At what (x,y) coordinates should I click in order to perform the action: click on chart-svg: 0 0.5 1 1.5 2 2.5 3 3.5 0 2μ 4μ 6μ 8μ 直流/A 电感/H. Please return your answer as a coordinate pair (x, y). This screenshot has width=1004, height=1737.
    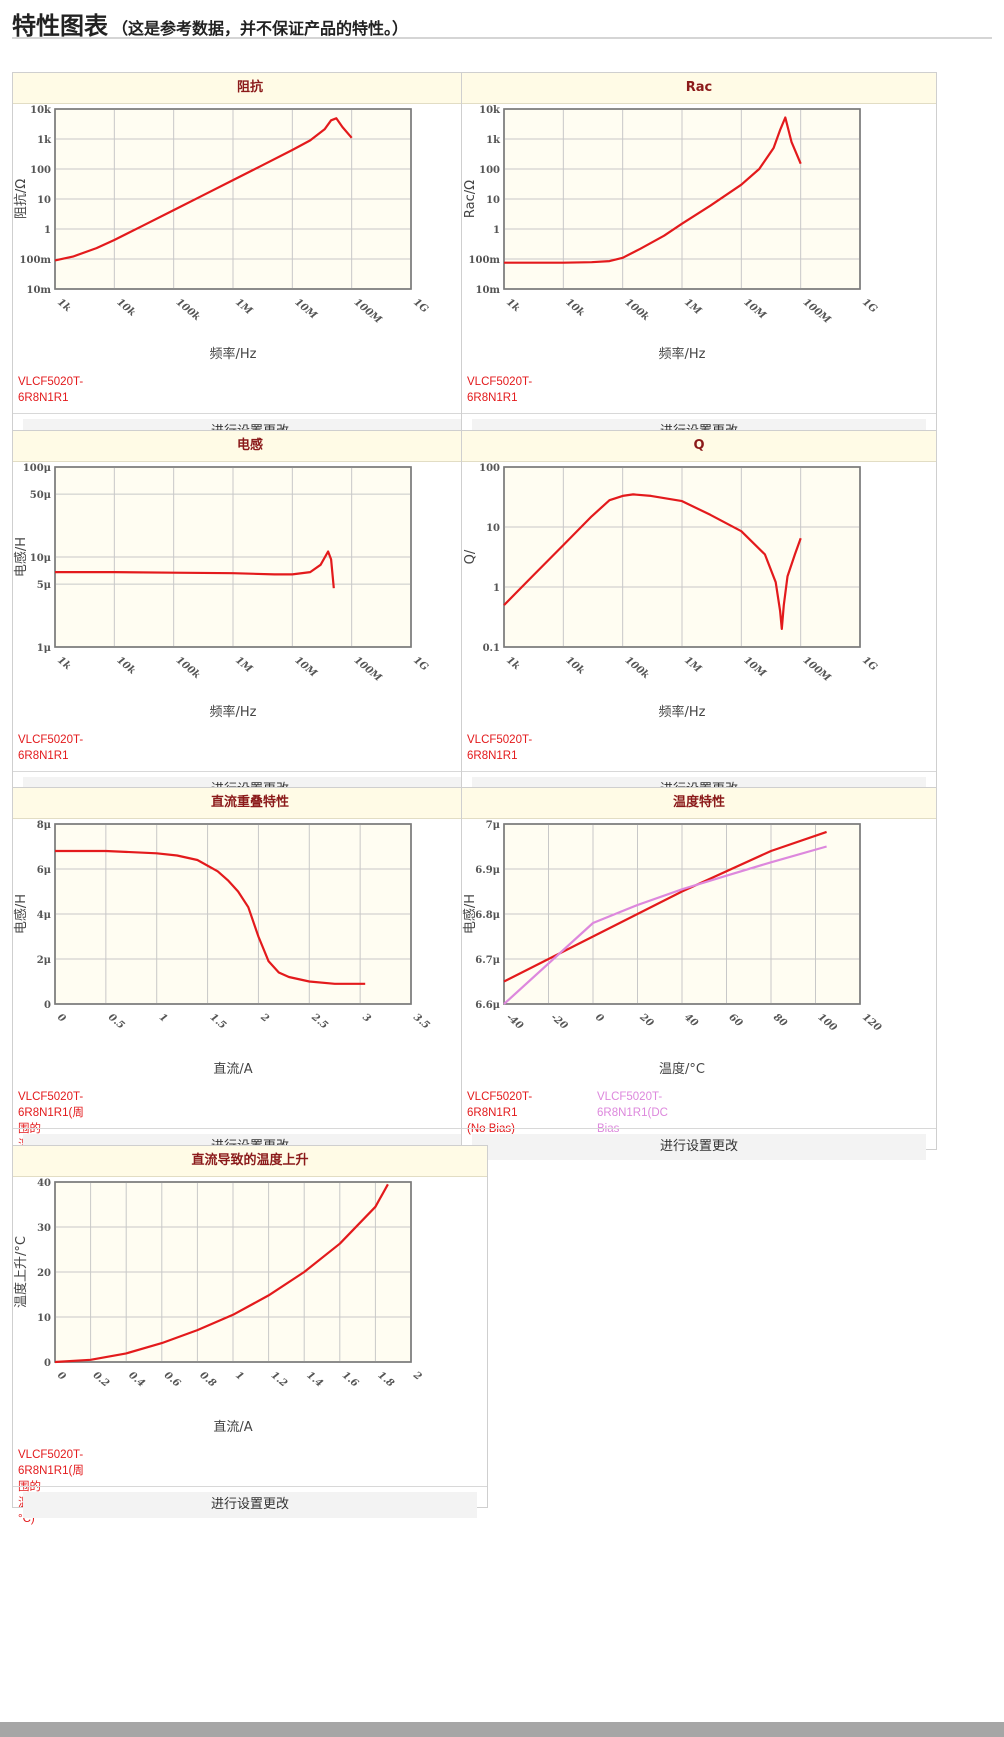
    Looking at the image, I should click on (222, 948).